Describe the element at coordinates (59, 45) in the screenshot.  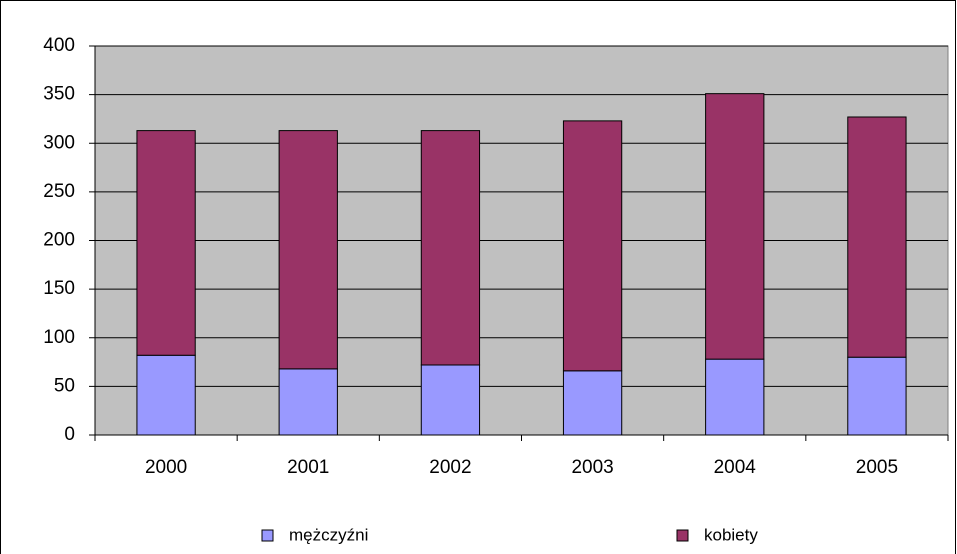
I see `y-tick-label: 400` at that location.